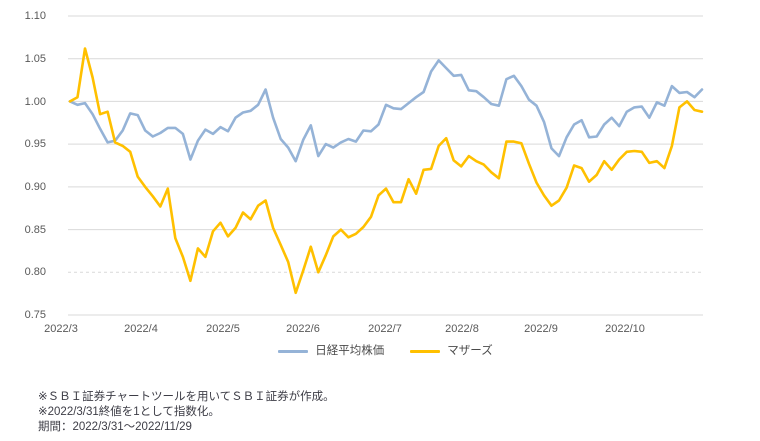 The width and height of the screenshot is (760, 441). I want to click on y-tick-label: 0.80, so click(35, 272).